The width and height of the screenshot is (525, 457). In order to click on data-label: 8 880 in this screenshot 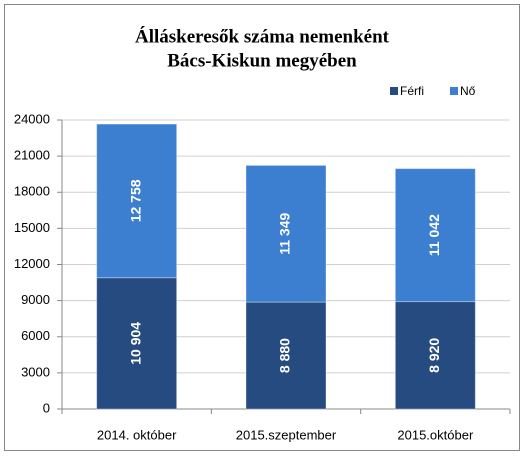, I will do `click(285, 355)`.